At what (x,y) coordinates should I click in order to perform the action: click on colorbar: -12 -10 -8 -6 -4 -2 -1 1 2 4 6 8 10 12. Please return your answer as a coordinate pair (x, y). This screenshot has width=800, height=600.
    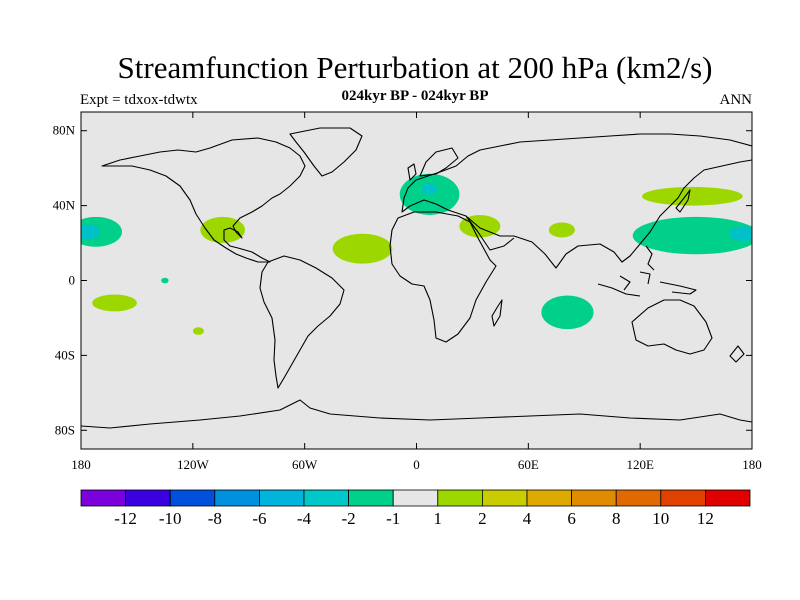
    Looking at the image, I should click on (415, 508).